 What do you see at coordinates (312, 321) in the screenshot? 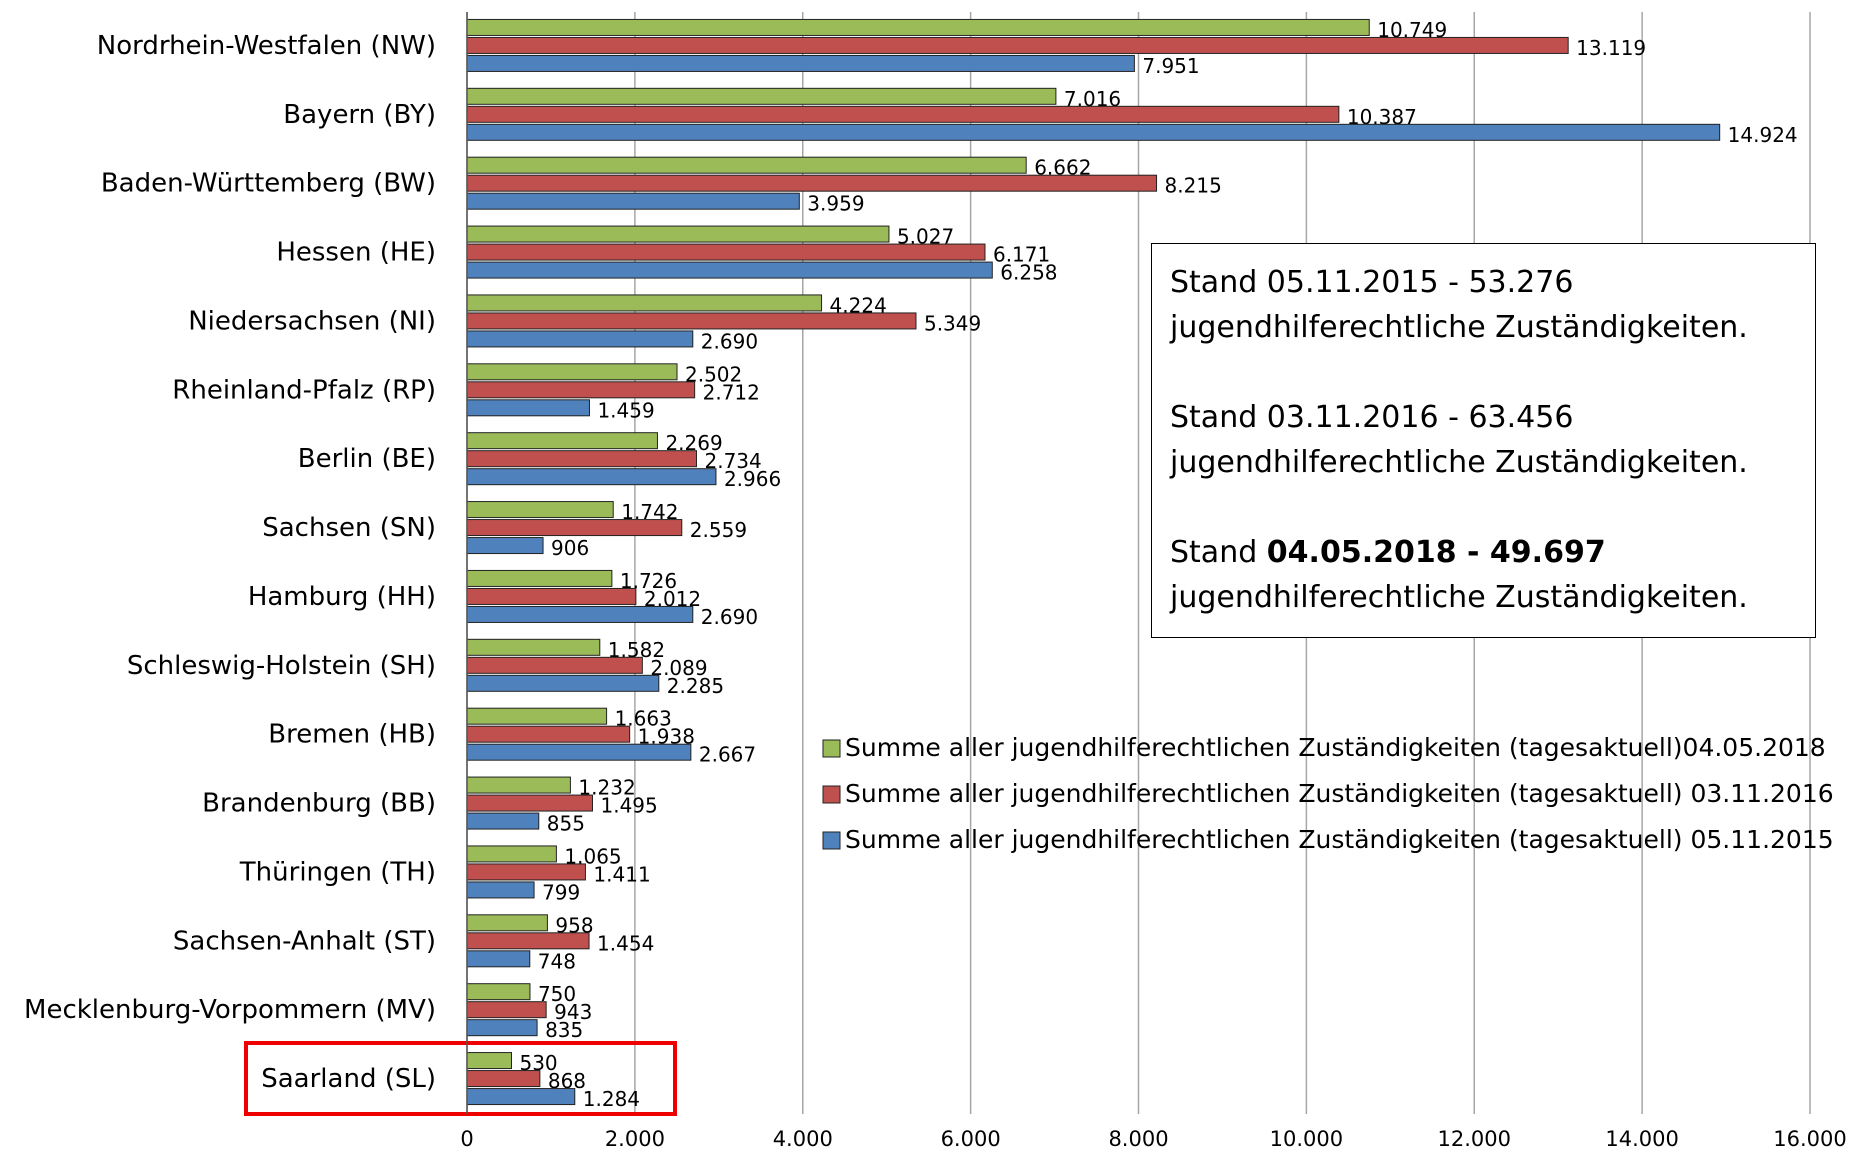
I see `category-label: Niedersachsen (NI)` at bounding box center [312, 321].